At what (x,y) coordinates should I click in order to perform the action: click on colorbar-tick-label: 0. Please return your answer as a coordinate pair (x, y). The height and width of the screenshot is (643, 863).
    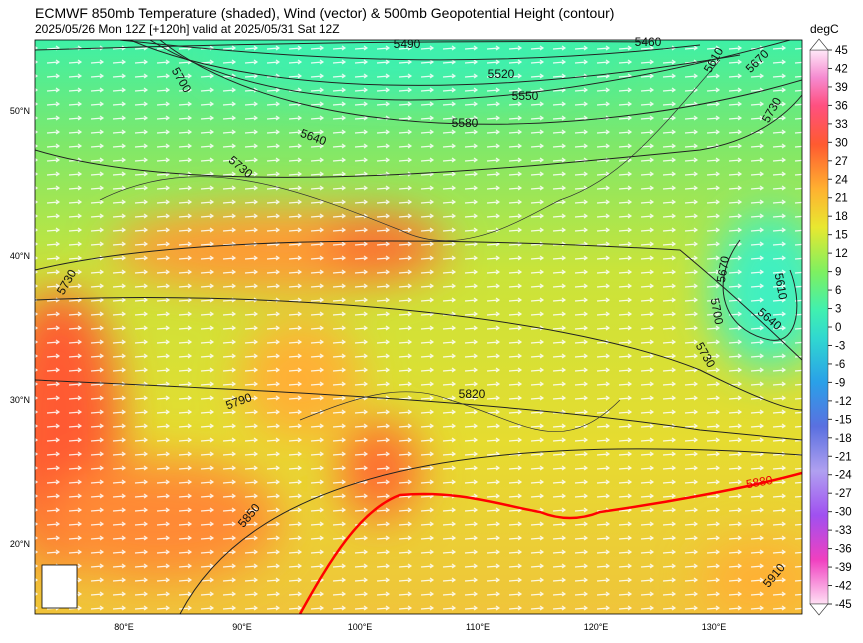
    Looking at the image, I should click on (838, 328).